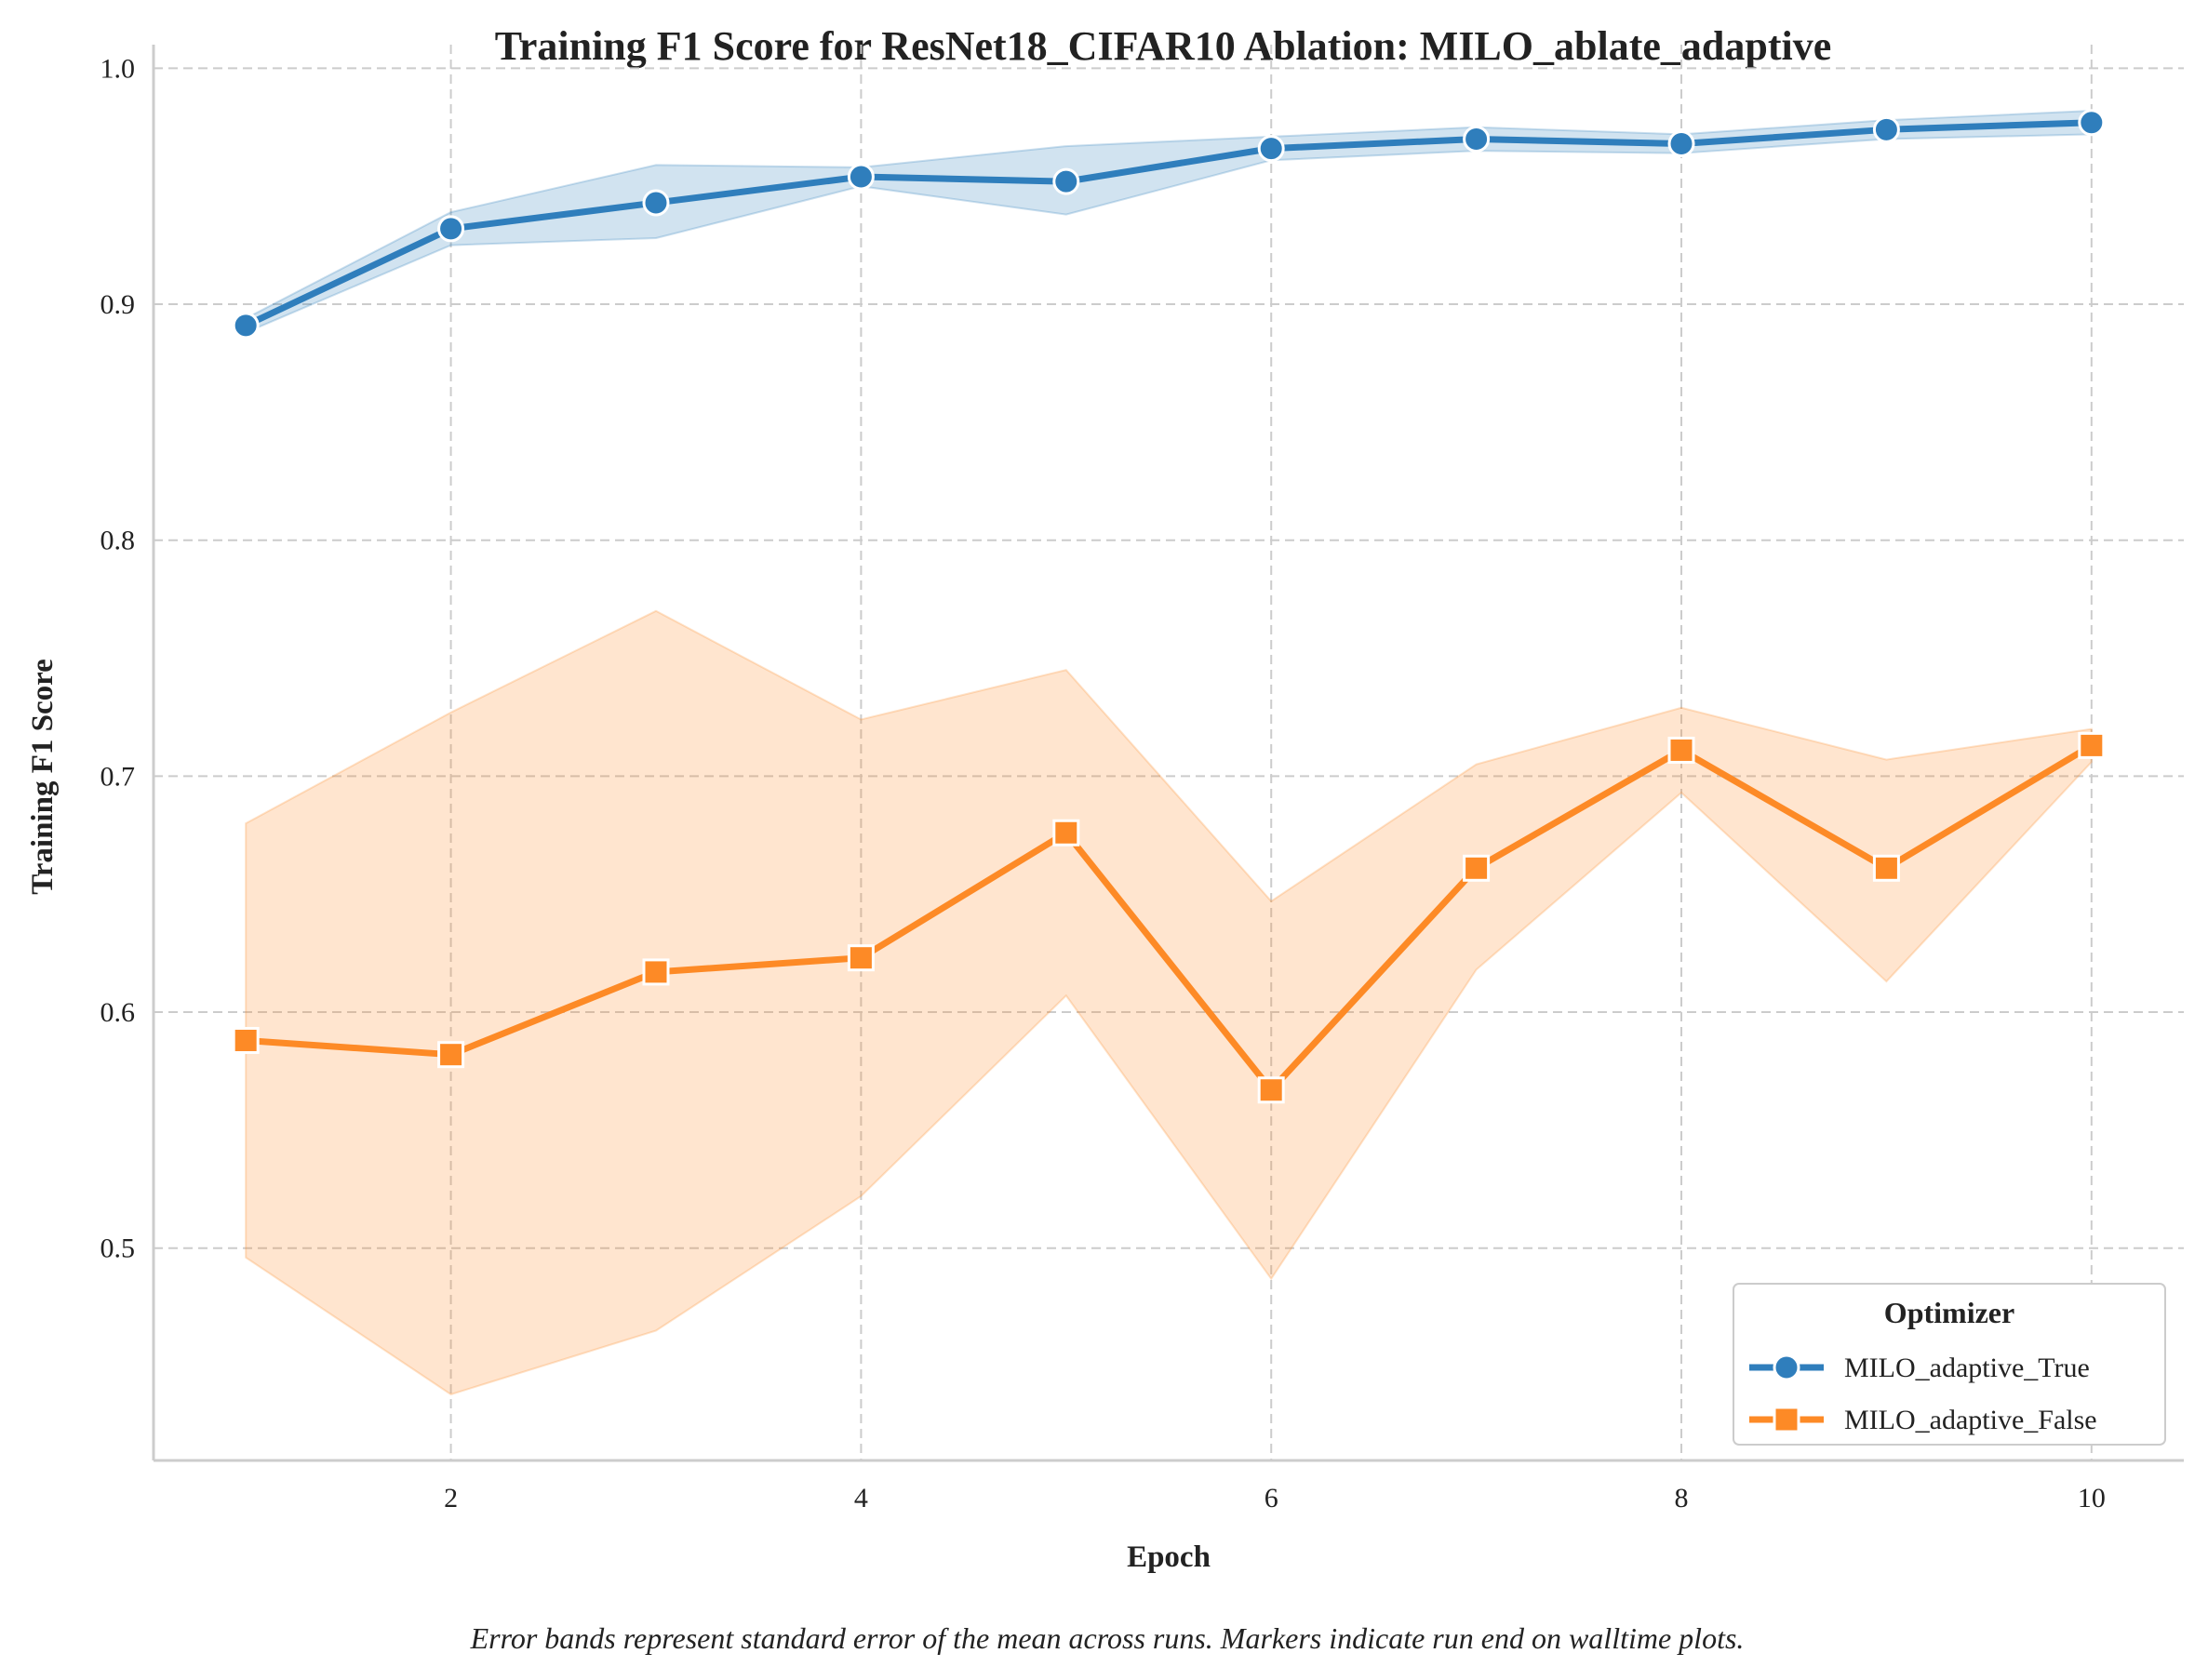 The width and height of the screenshot is (2208, 1680). Describe the element at coordinates (118, 1248) in the screenshot. I see `y-tick-label: 0.5` at that location.